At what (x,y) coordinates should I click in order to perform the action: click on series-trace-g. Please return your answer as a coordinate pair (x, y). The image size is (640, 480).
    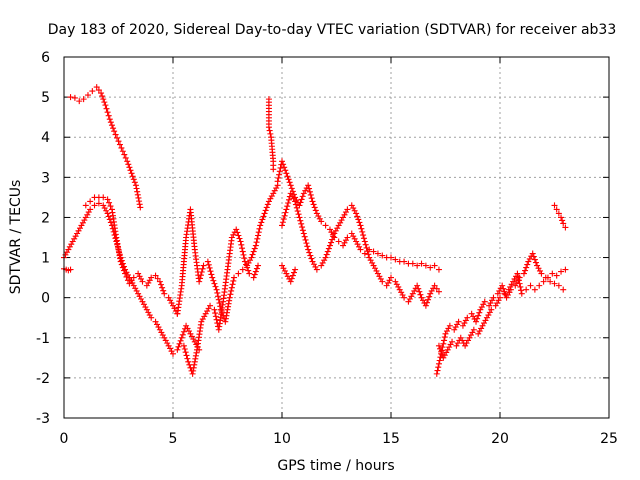
    Looking at the image, I should click on (271, 134).